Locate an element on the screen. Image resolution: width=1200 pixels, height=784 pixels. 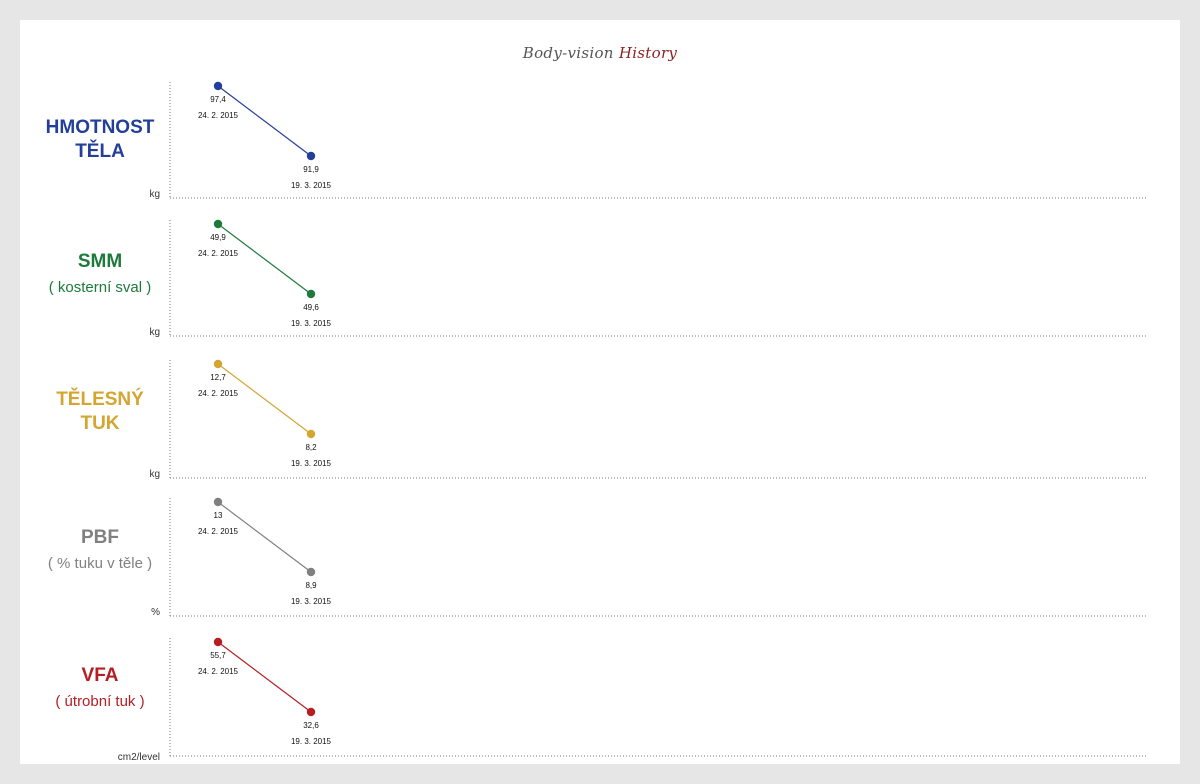
unit-label: % is located at coordinates (155, 612).